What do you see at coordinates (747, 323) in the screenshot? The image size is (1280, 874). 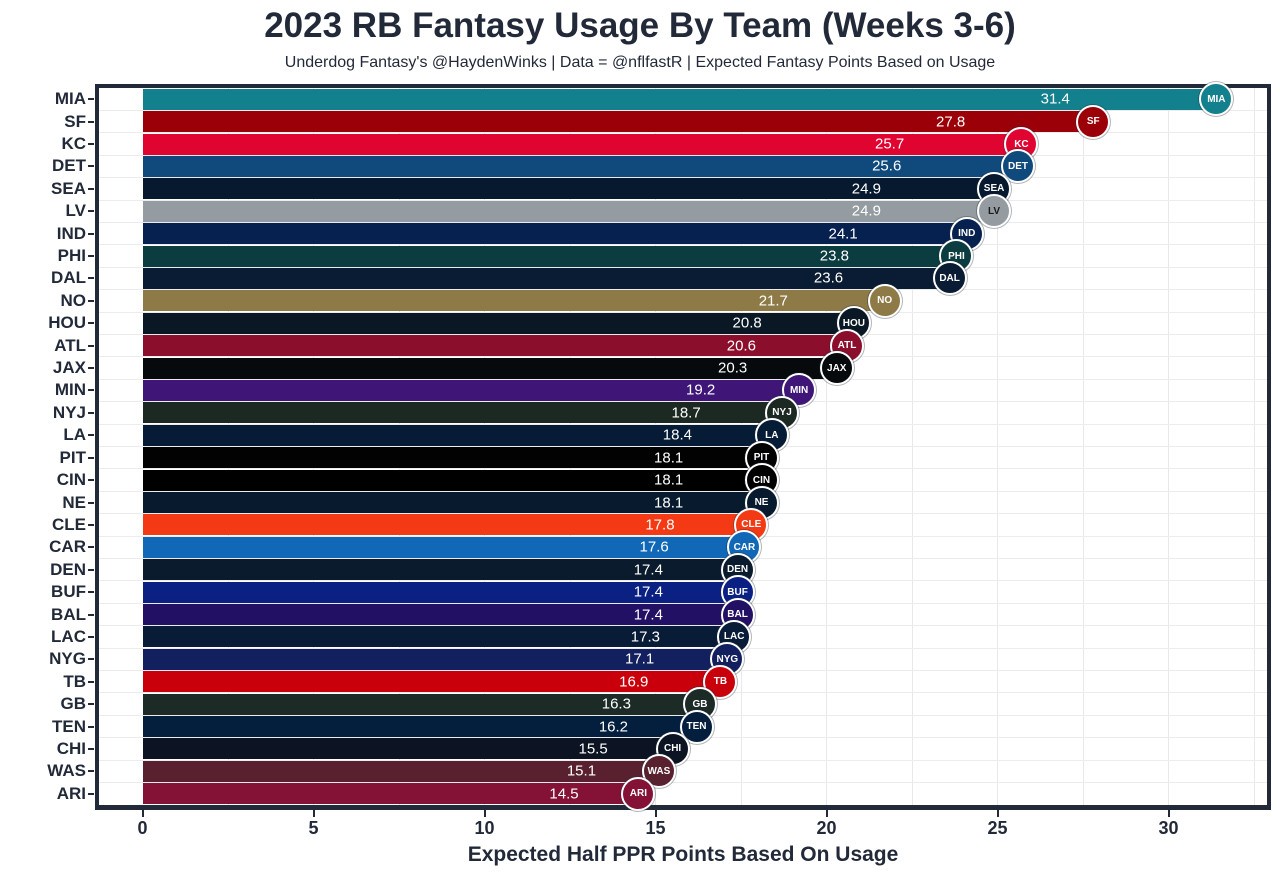 I see `bar-value-label: 20.8` at bounding box center [747, 323].